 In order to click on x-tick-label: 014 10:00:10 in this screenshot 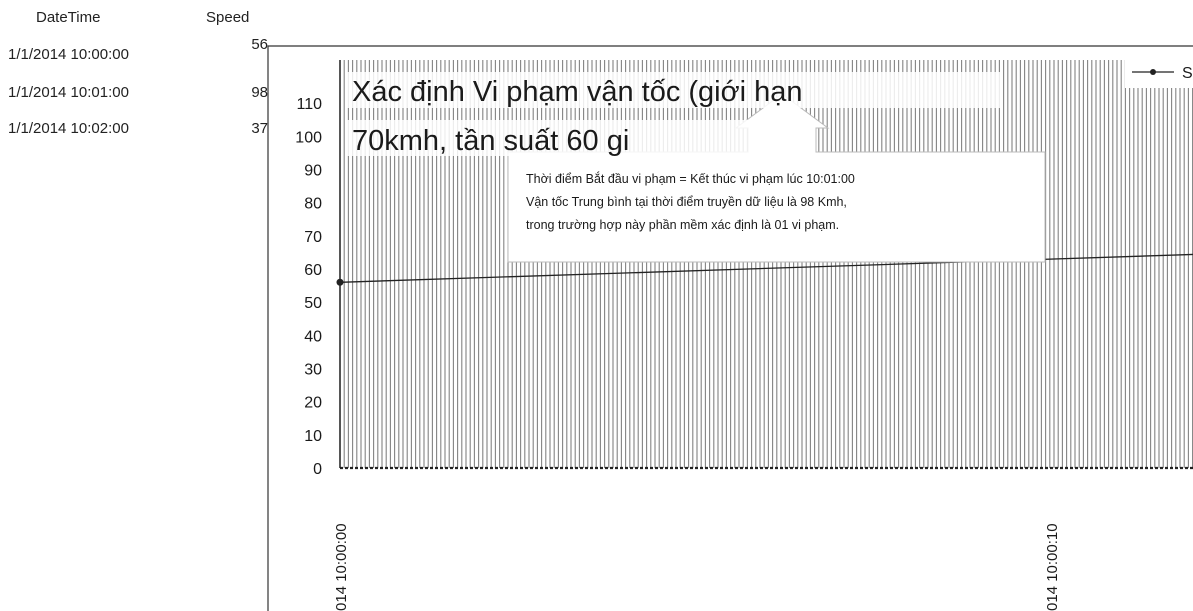, I will do `click(1052, 567)`.